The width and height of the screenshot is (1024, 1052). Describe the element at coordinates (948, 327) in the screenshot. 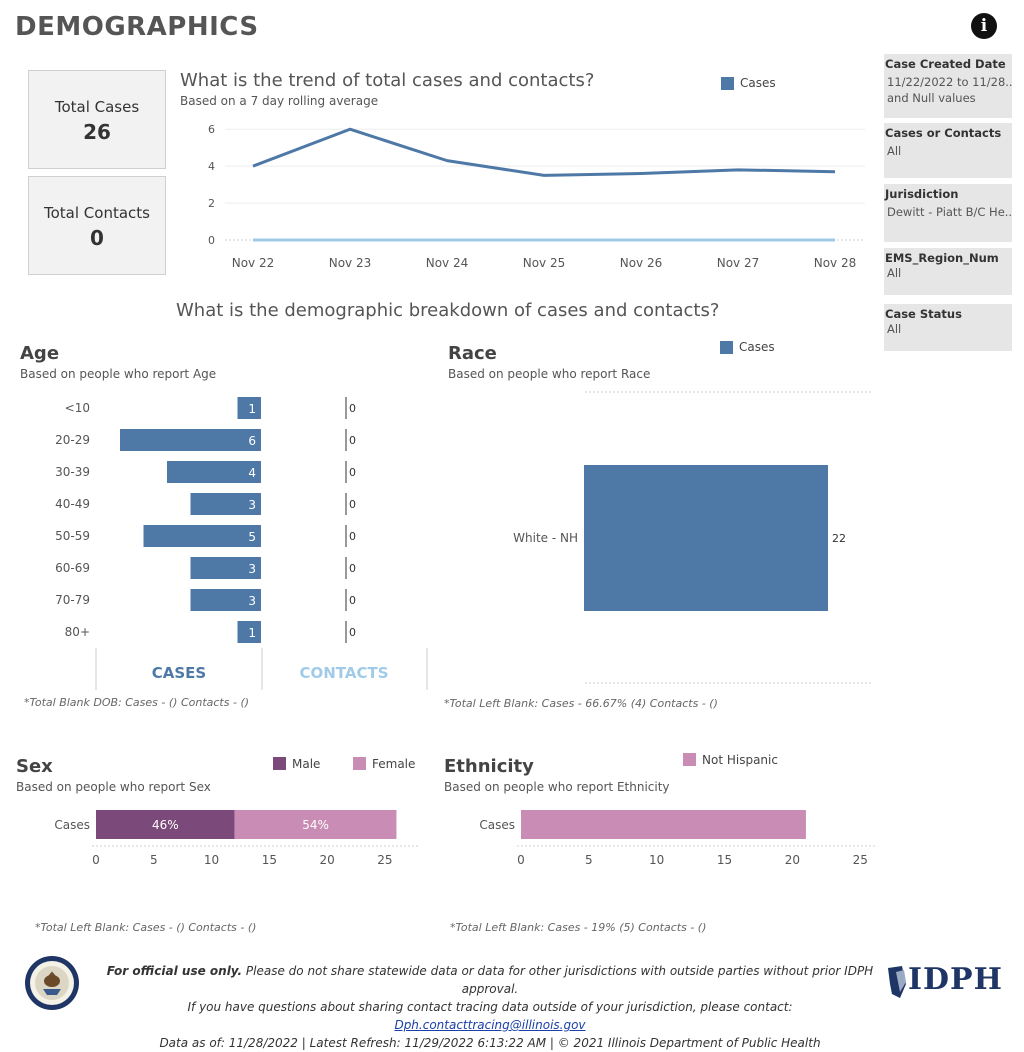

I see `filter-case-status: Case Status All` at that location.